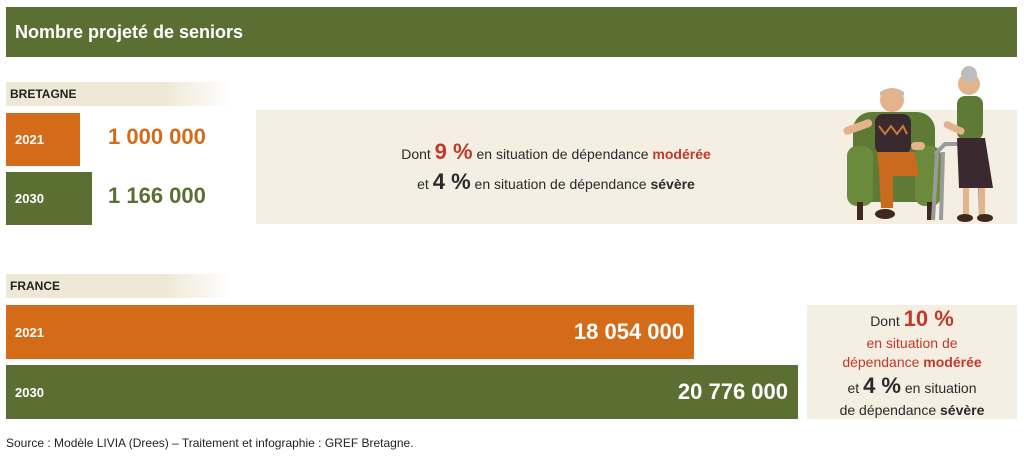  Describe the element at coordinates (628, 331) in the screenshot. I see `france-value-2021: 18 054 000` at that location.